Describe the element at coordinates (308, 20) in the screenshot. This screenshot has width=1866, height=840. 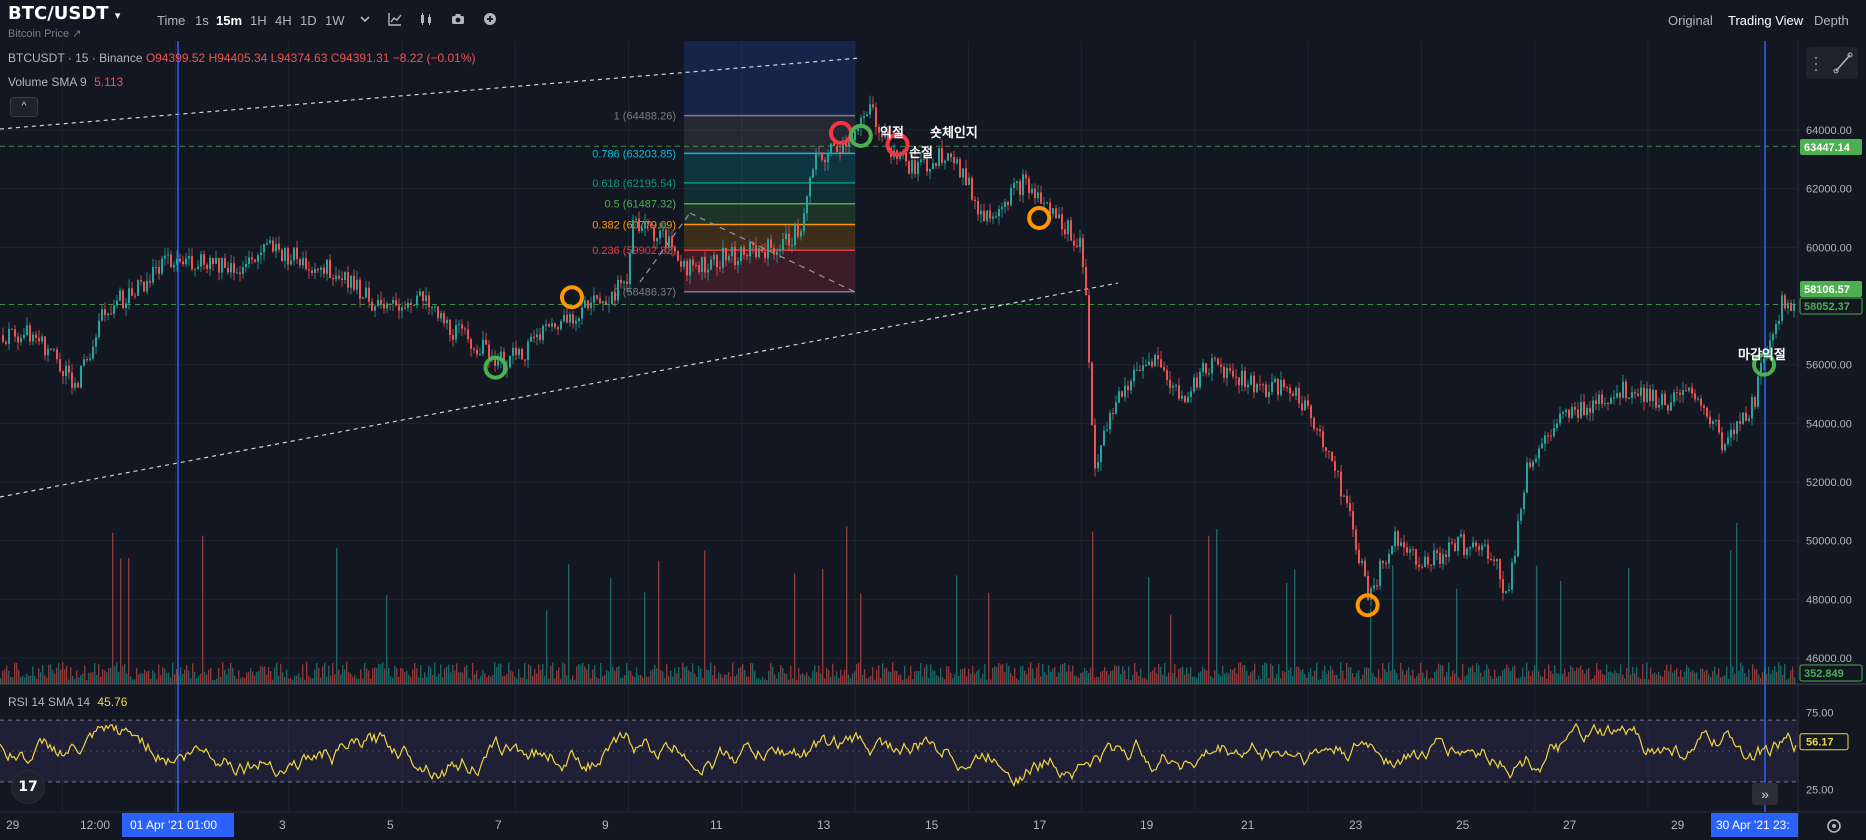
I see `timeframe-1d: 1D` at that location.